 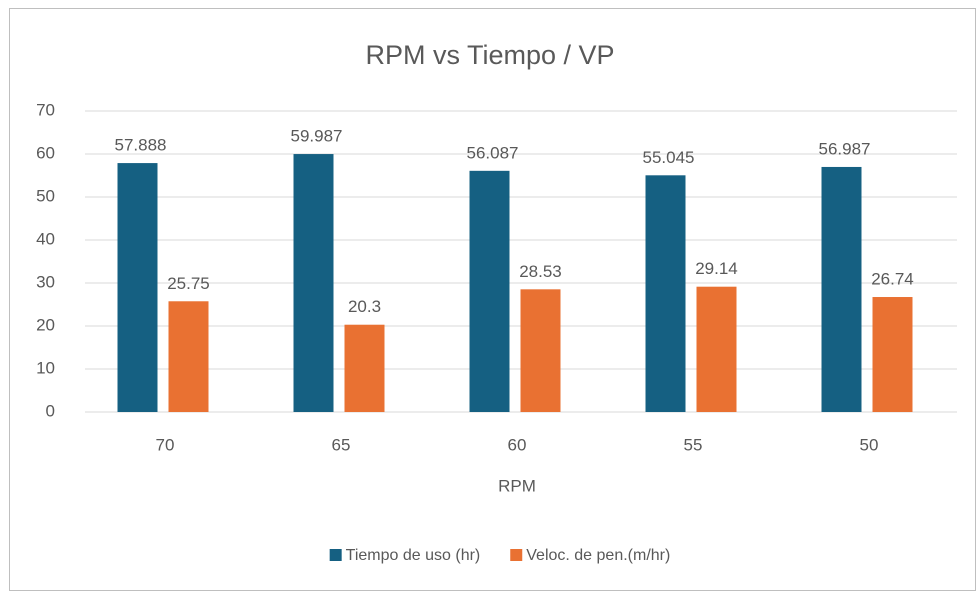 I want to click on x-tick-label: 50, so click(x=869, y=444).